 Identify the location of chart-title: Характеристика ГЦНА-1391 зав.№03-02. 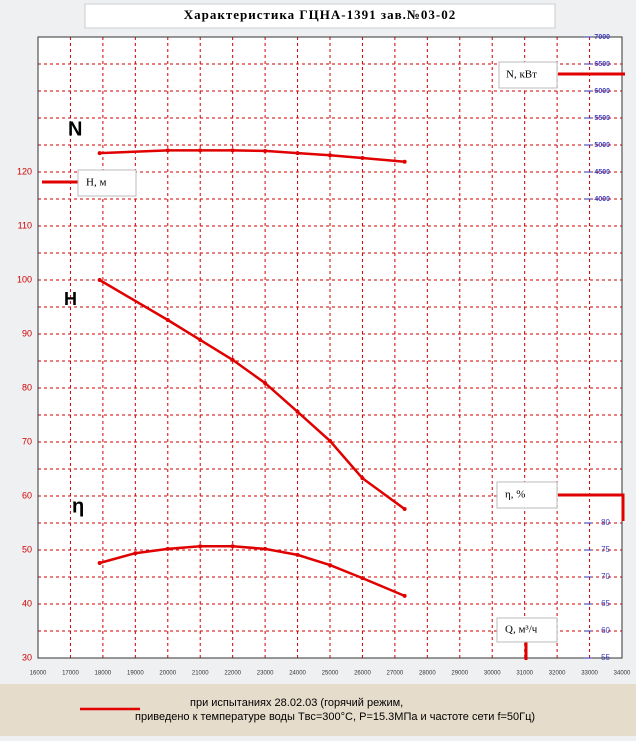
(320, 14).